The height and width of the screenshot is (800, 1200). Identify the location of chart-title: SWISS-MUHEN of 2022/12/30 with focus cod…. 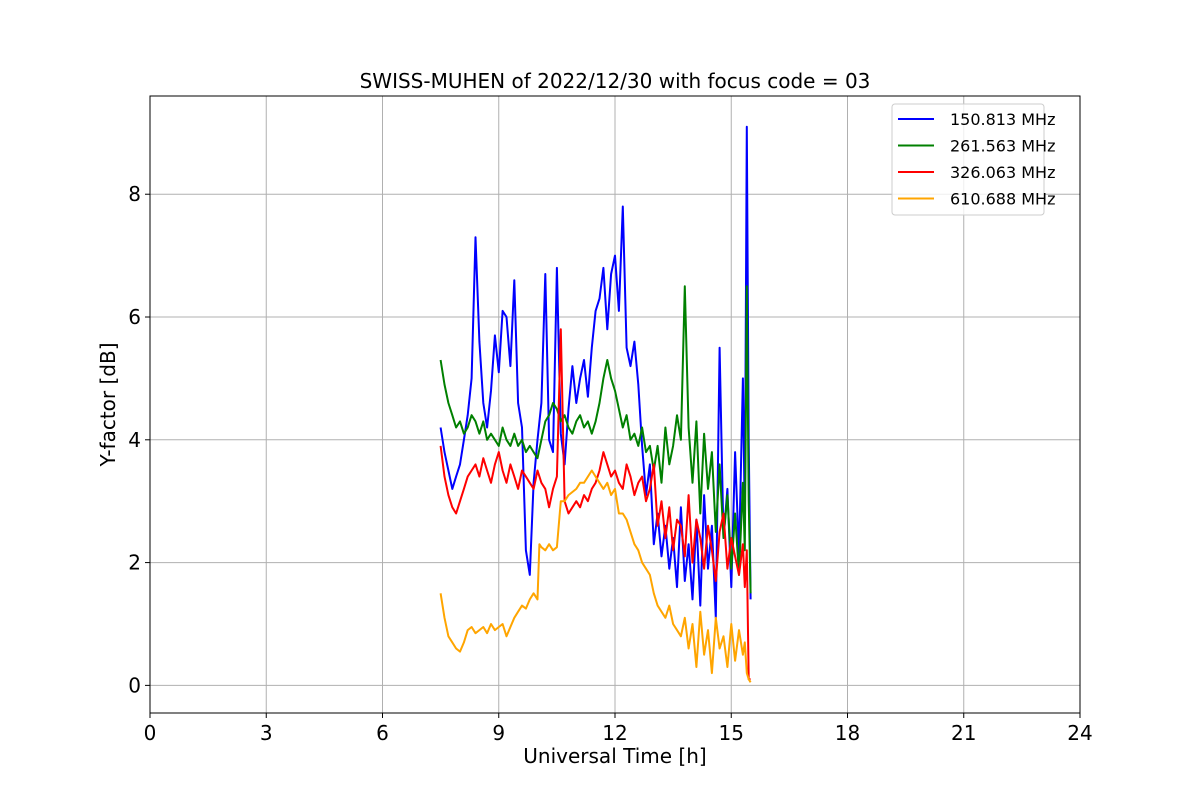
(615, 81).